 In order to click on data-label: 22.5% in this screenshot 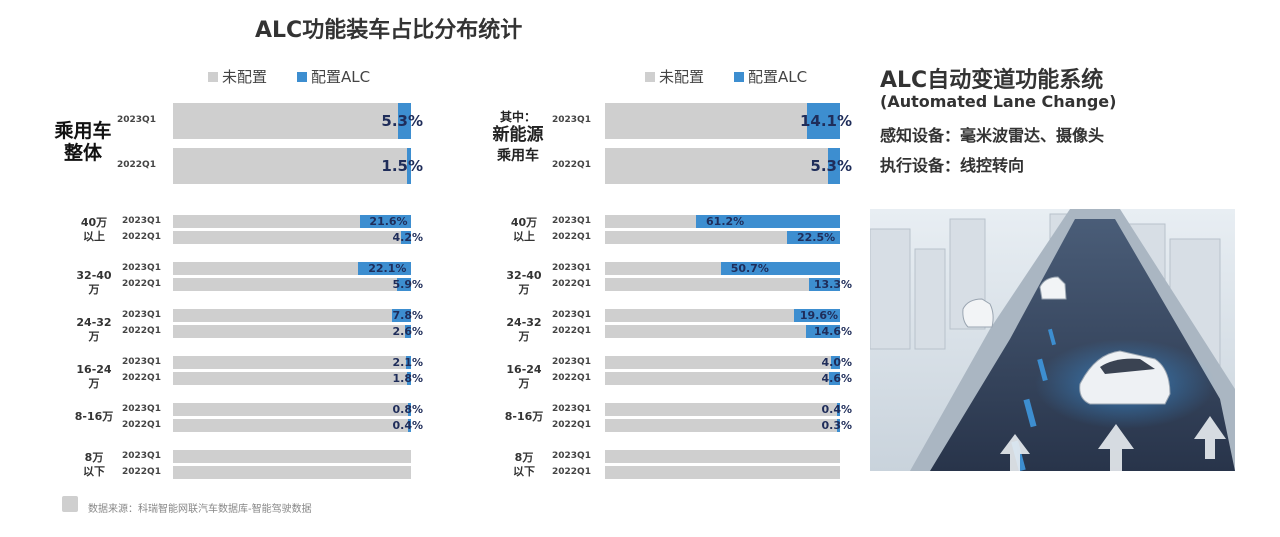, I will do `click(816, 237)`.